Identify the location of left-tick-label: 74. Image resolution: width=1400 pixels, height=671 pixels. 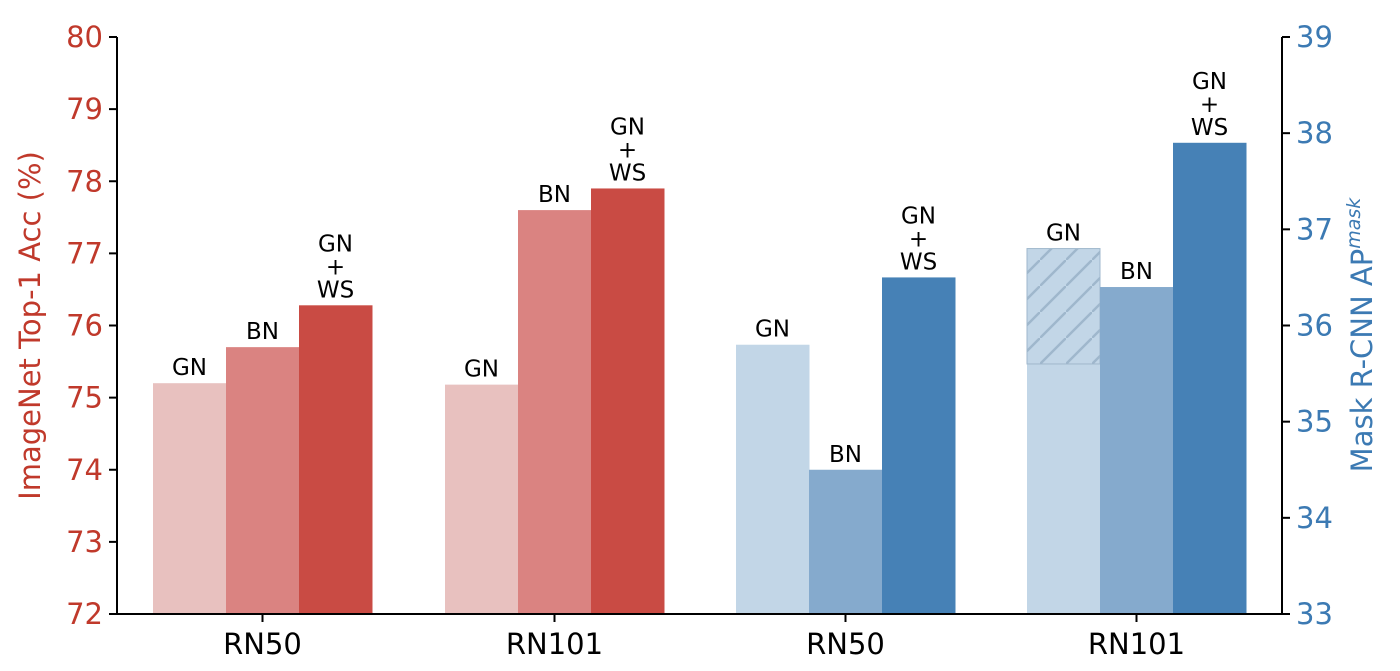
(84, 470).